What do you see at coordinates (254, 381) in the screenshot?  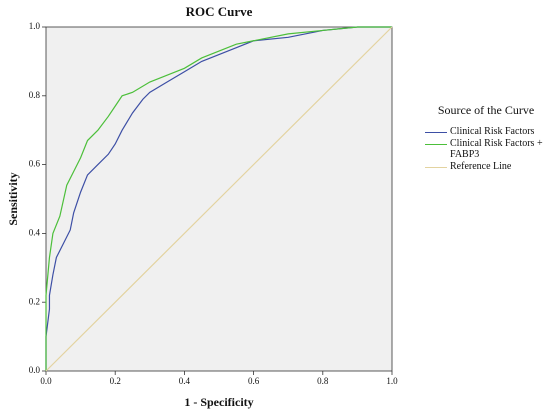 I see `x-tick-label: 0.6` at bounding box center [254, 381].